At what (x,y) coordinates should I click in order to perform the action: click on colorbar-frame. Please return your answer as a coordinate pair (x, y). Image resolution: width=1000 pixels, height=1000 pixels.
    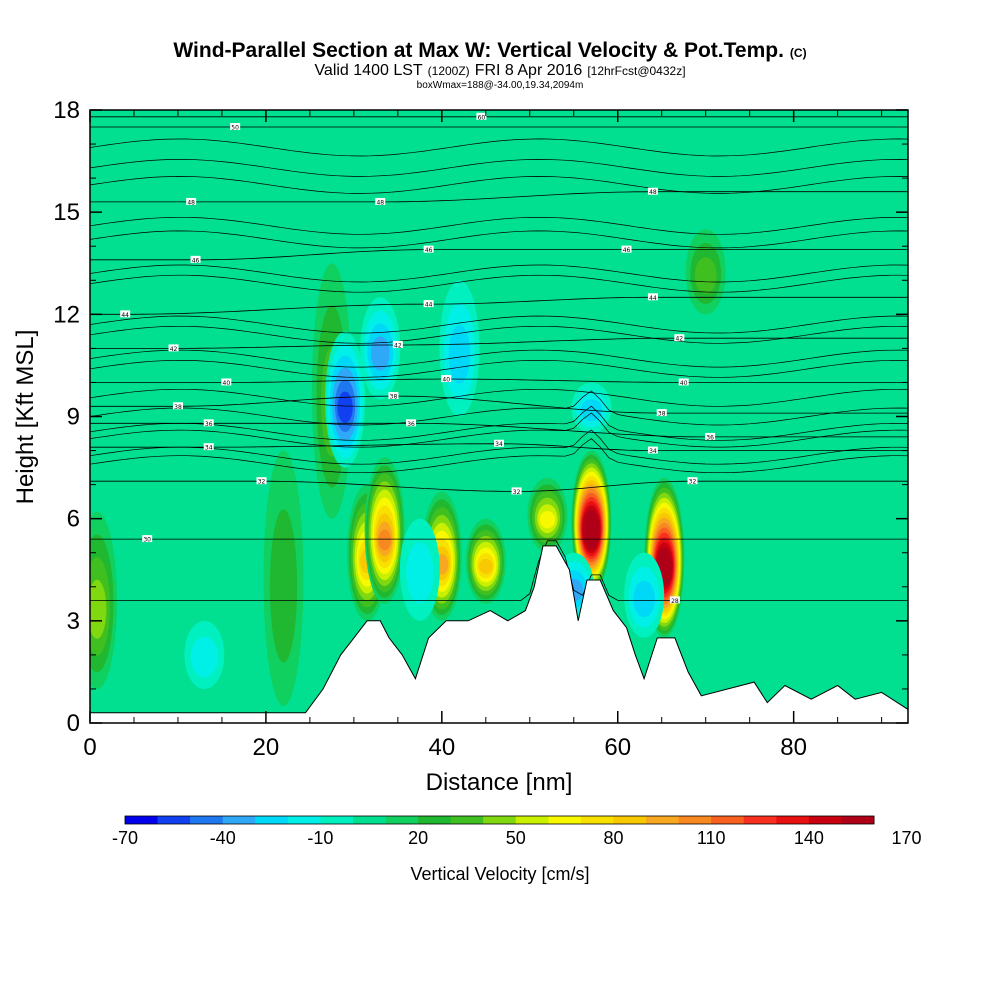
    Looking at the image, I should click on (499, 820).